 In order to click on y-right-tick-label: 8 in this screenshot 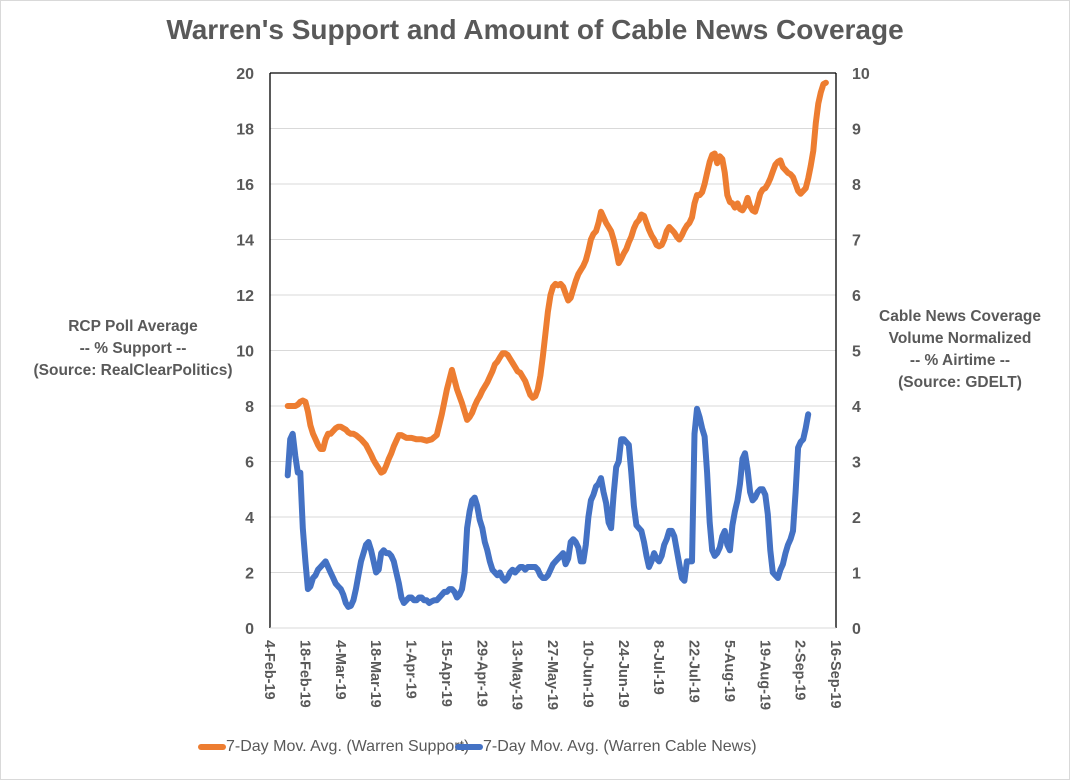, I will do `click(856, 185)`.